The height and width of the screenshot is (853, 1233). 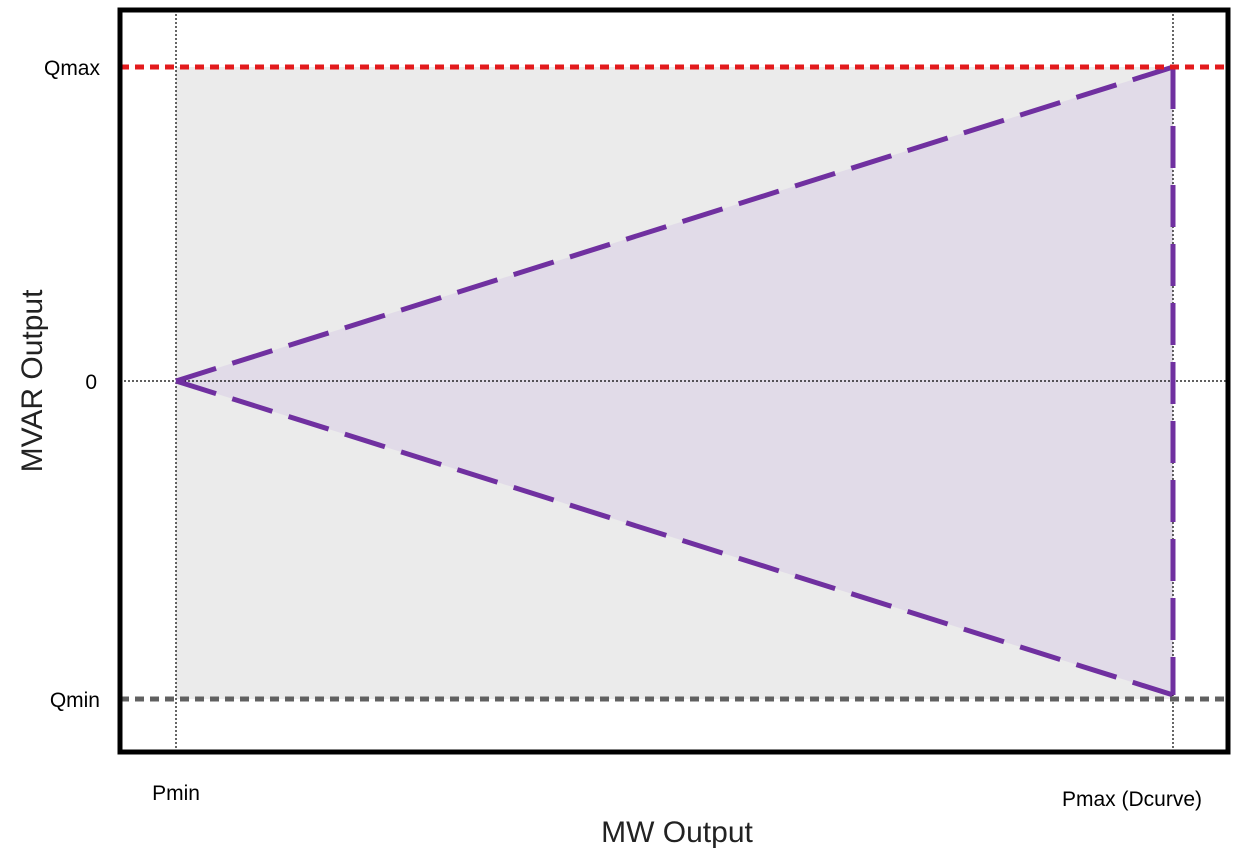 I want to click on y-axis-title: MVAR Output, so click(x=32, y=381).